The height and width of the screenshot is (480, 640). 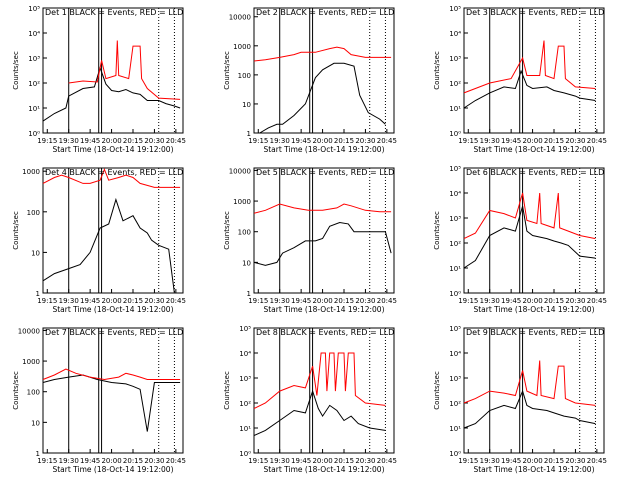 I want to click on panel-title: Det 2 BLACK = Events, RED = LLD, so click(x=325, y=12).